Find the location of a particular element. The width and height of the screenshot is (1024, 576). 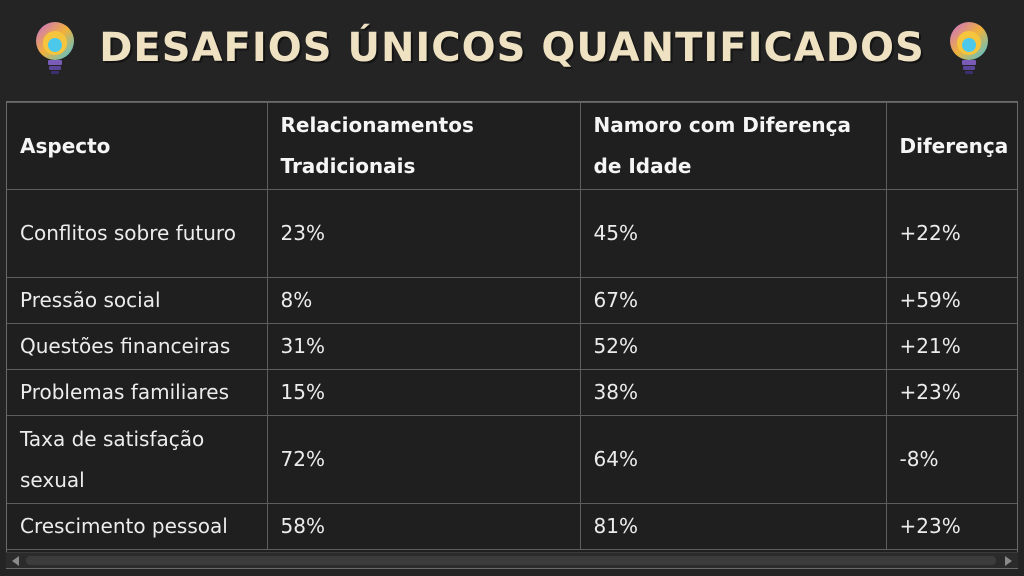

cell-aspecto: Taxa de satisfação sexual is located at coordinates (137, 459).